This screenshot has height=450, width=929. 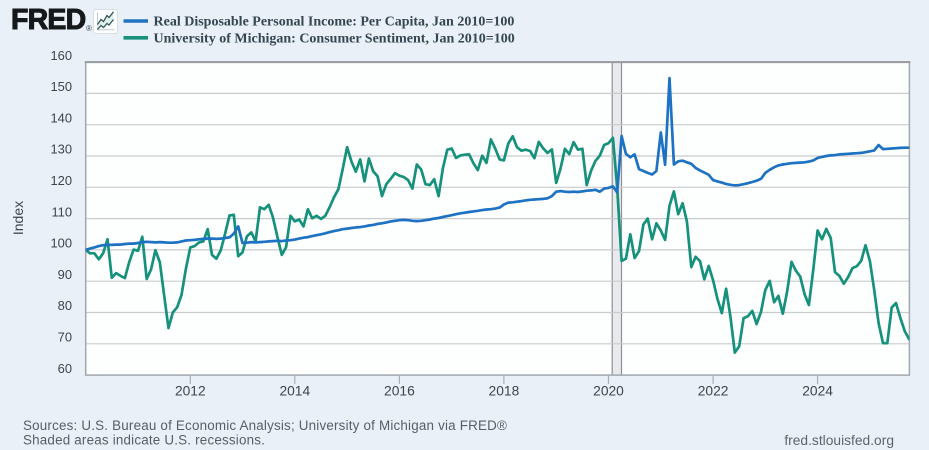 I want to click on svg-text: 100, so click(x=61, y=243).